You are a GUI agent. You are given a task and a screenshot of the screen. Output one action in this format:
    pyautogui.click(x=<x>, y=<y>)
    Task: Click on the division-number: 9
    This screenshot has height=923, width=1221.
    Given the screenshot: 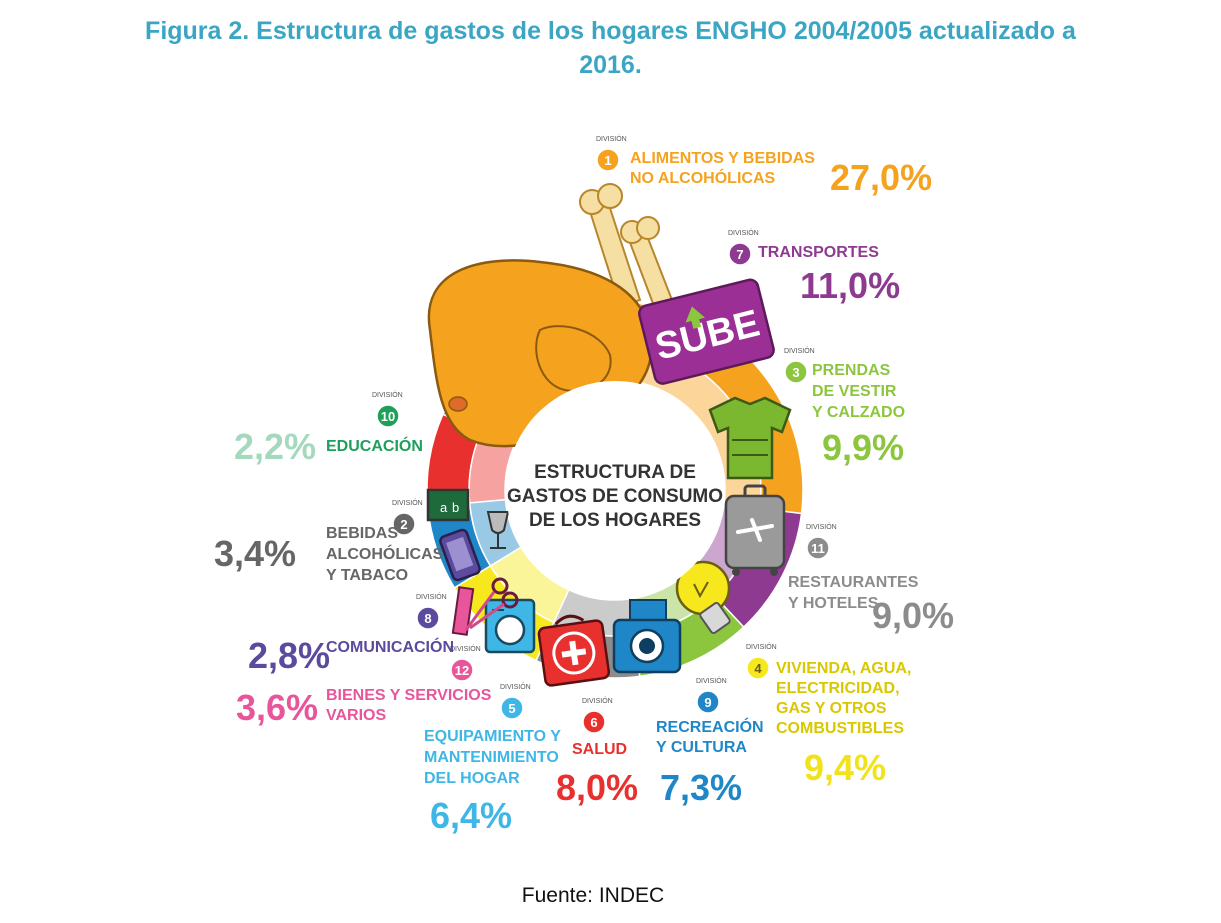 What is the action you would take?
    pyautogui.click(x=707, y=702)
    